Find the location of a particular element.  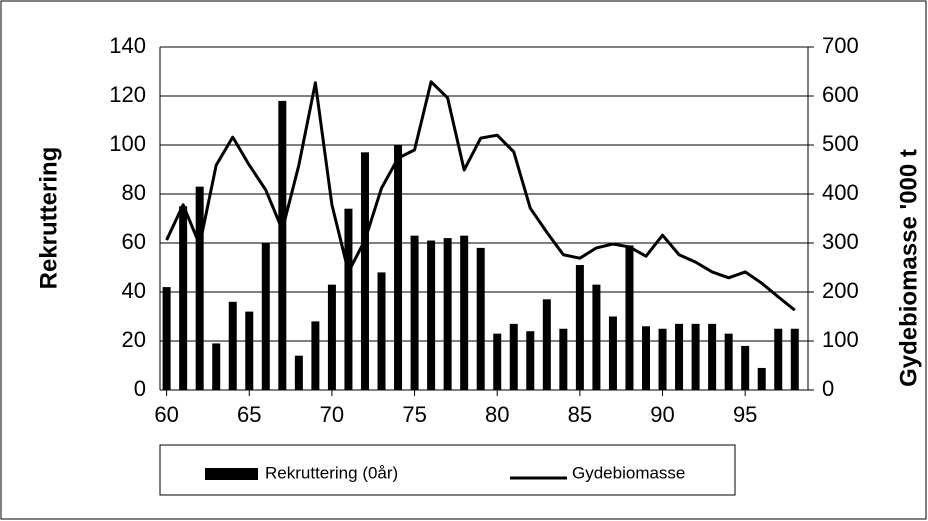

y2-tick-label: 200 is located at coordinates (840, 290).